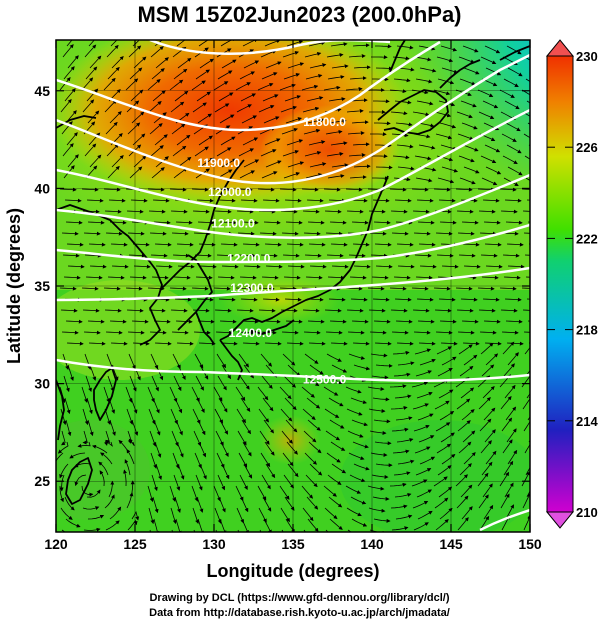 The width and height of the screenshot is (599, 625). I want to click on contour-label: 11800.0, so click(324, 122).